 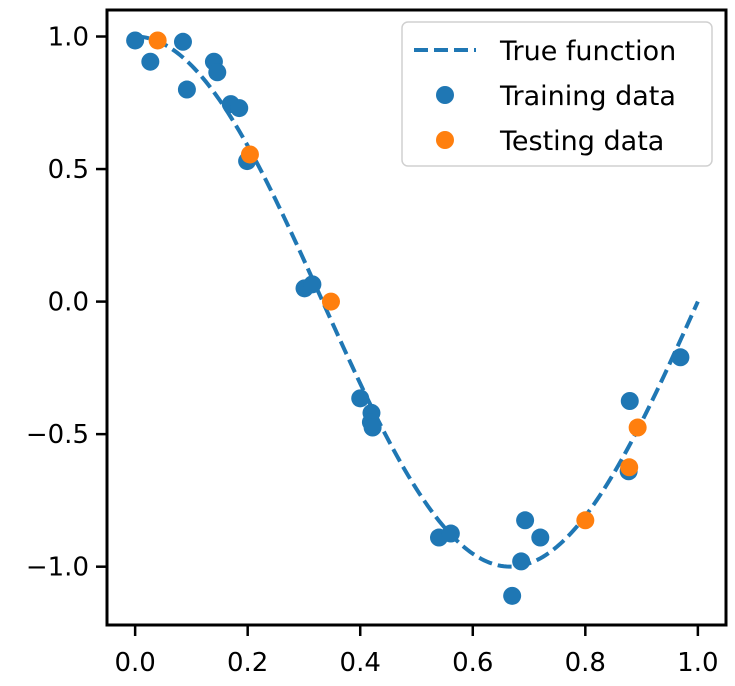 What do you see at coordinates (445, 140) in the screenshot?
I see `legend-marker-testing-data` at bounding box center [445, 140].